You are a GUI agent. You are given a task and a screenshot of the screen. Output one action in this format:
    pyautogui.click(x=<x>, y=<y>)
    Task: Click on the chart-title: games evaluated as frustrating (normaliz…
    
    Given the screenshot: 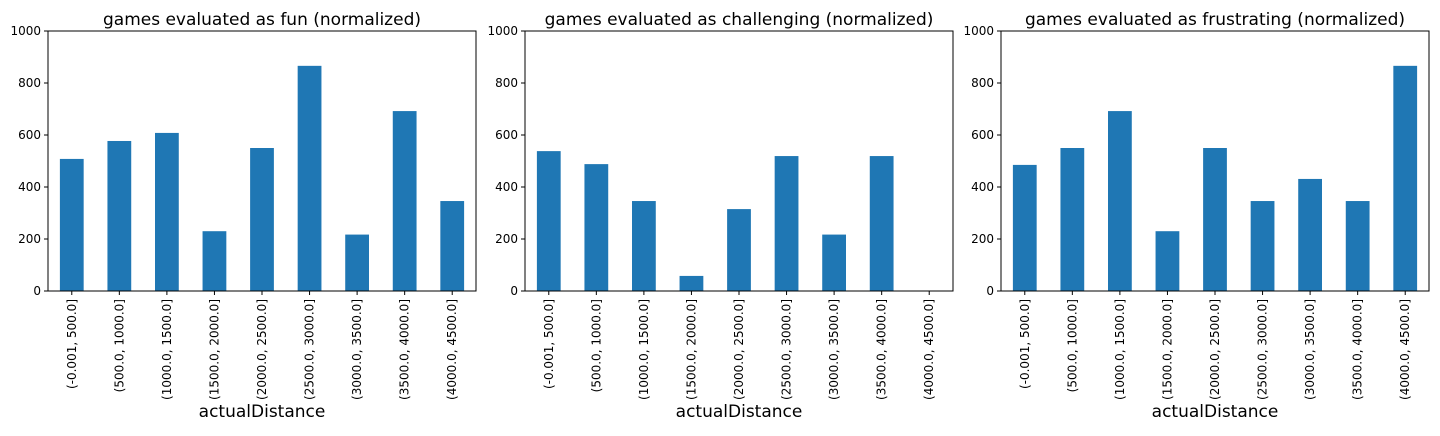 What is the action you would take?
    pyautogui.click(x=1215, y=20)
    